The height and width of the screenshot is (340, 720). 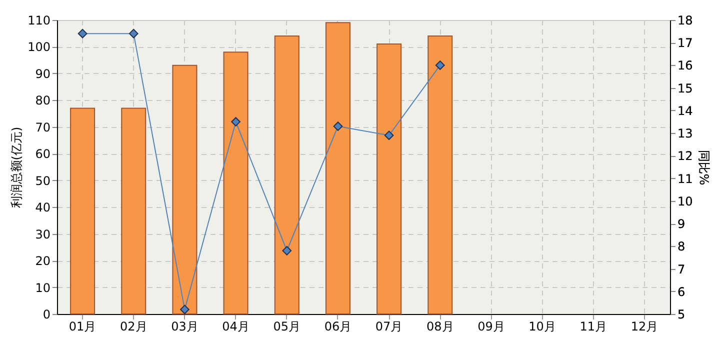 What do you see at coordinates (134, 327) in the screenshot?
I see `x-tick-label: 02月` at bounding box center [134, 327].